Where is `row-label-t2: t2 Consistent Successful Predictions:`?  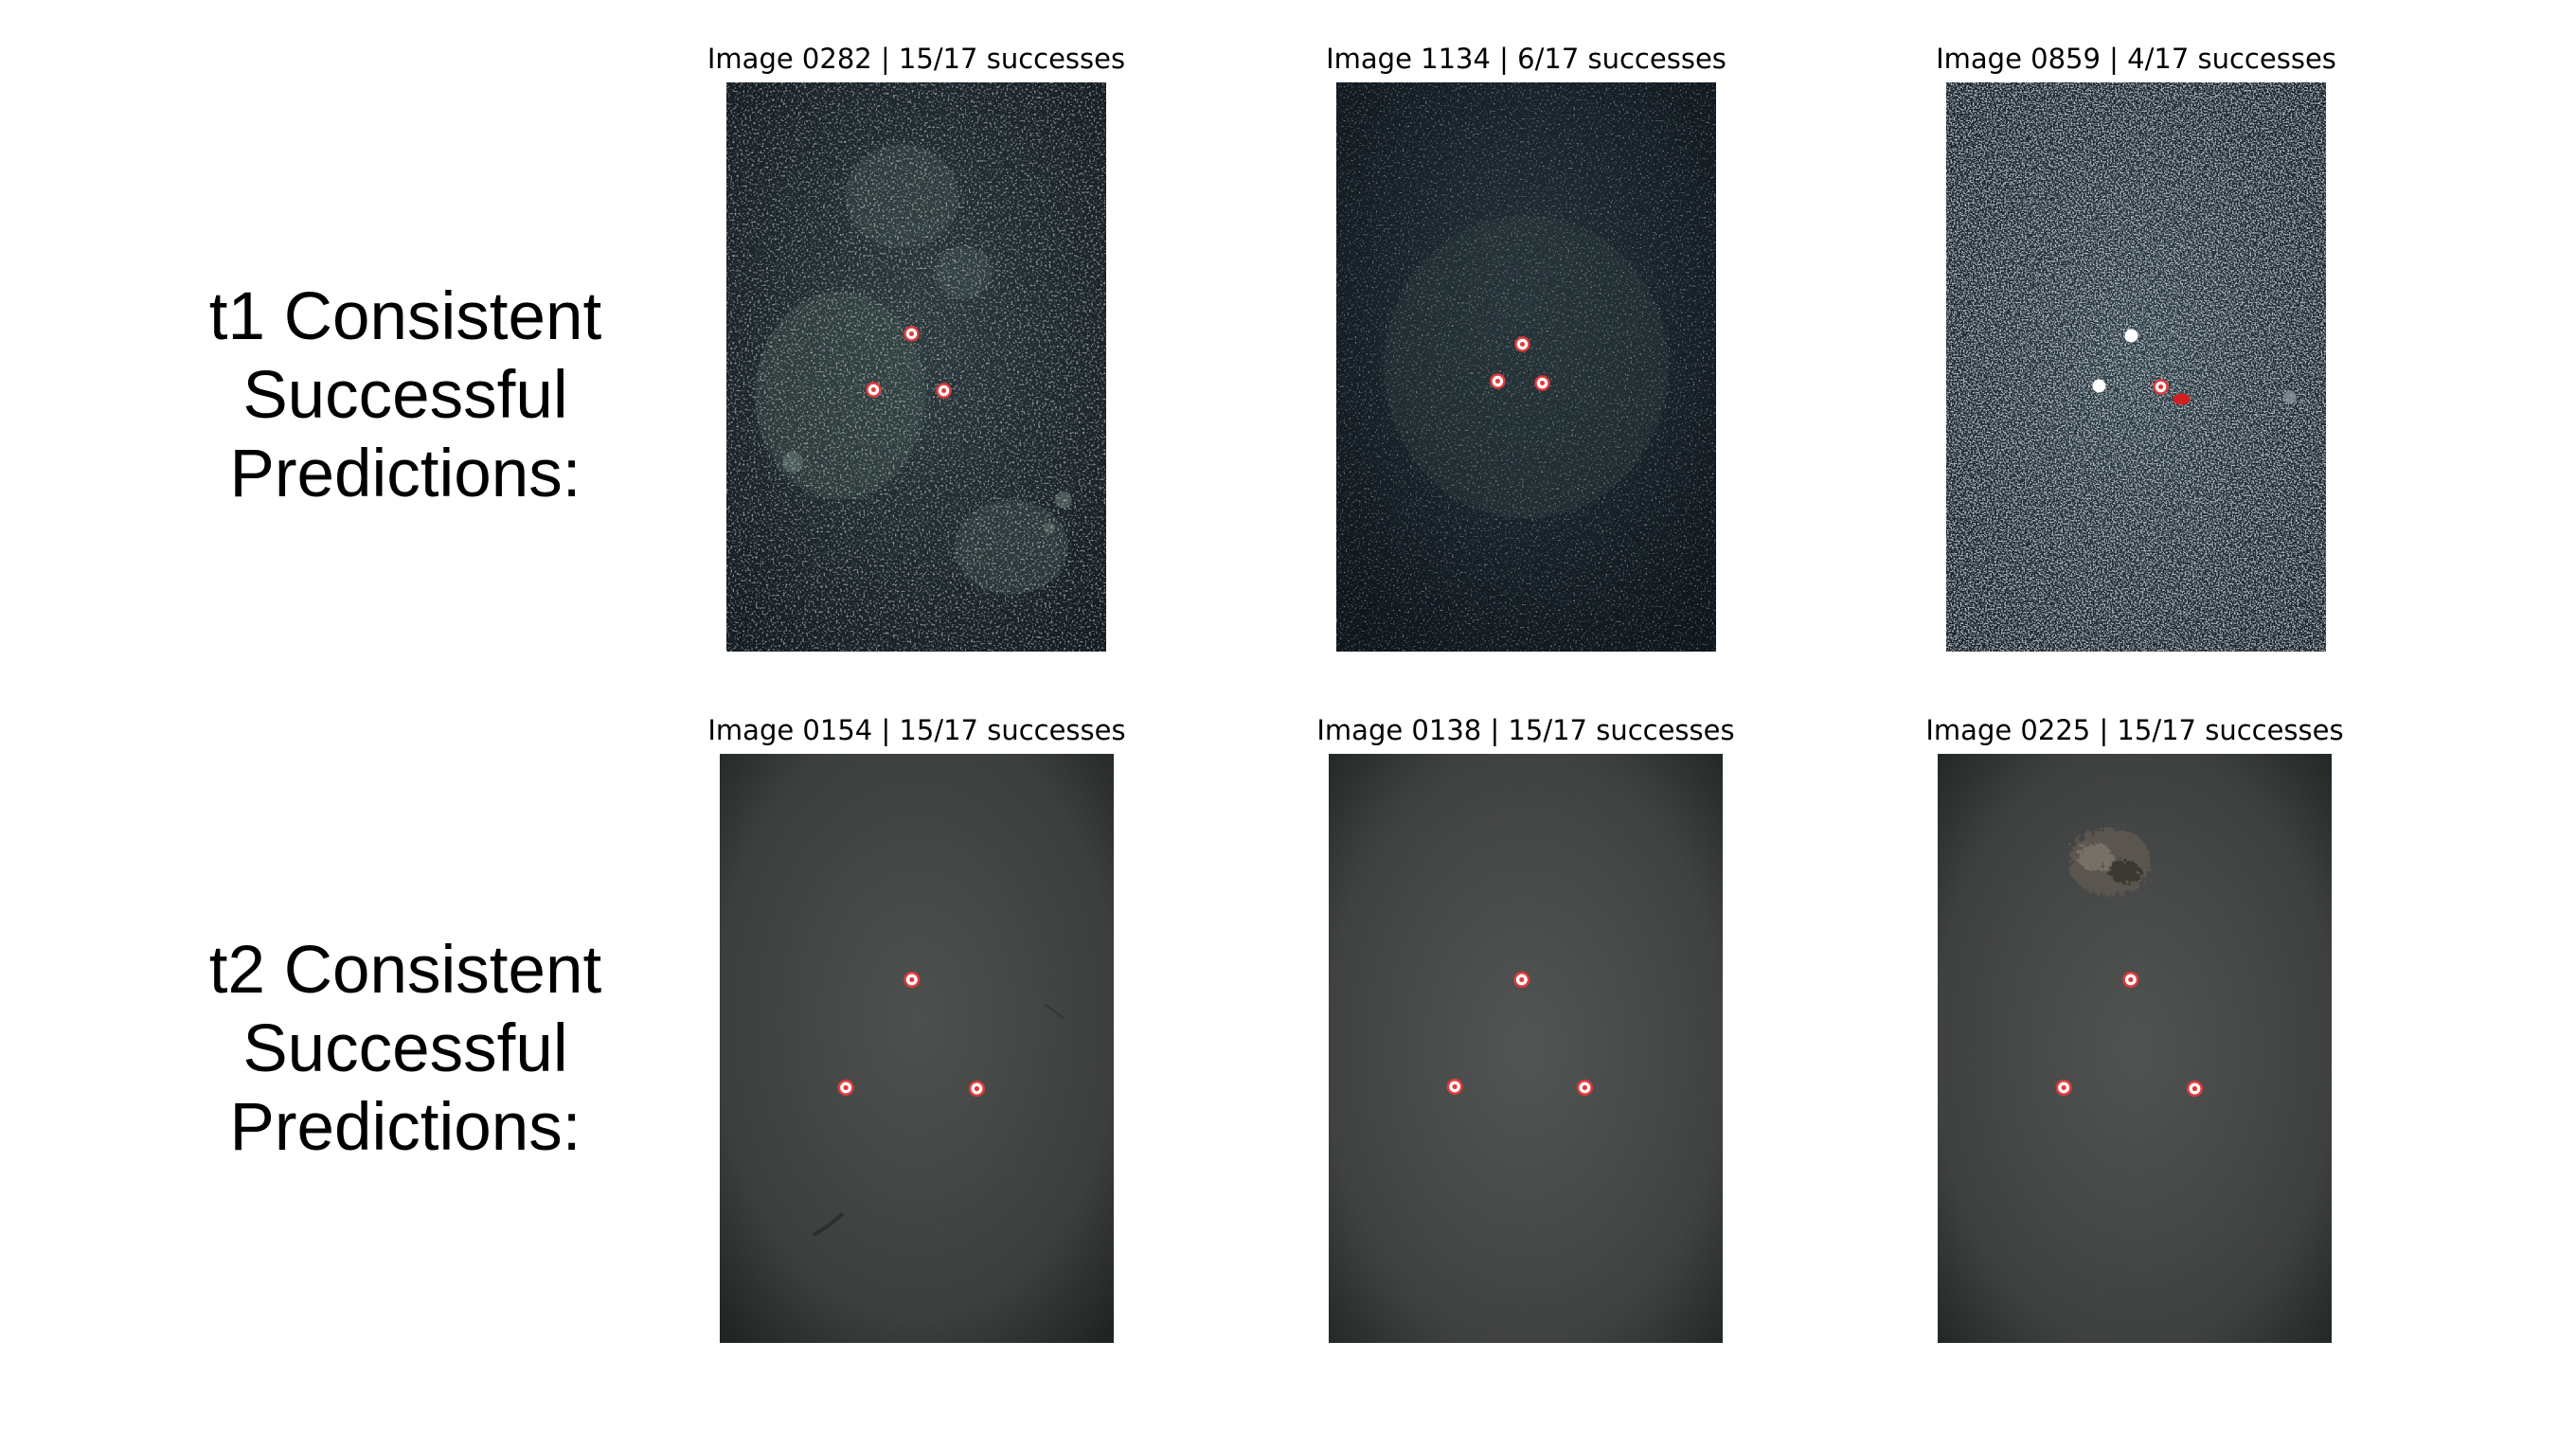
row-label-t2: t2 Consistent Successful Predictions: is located at coordinates (405, 1049).